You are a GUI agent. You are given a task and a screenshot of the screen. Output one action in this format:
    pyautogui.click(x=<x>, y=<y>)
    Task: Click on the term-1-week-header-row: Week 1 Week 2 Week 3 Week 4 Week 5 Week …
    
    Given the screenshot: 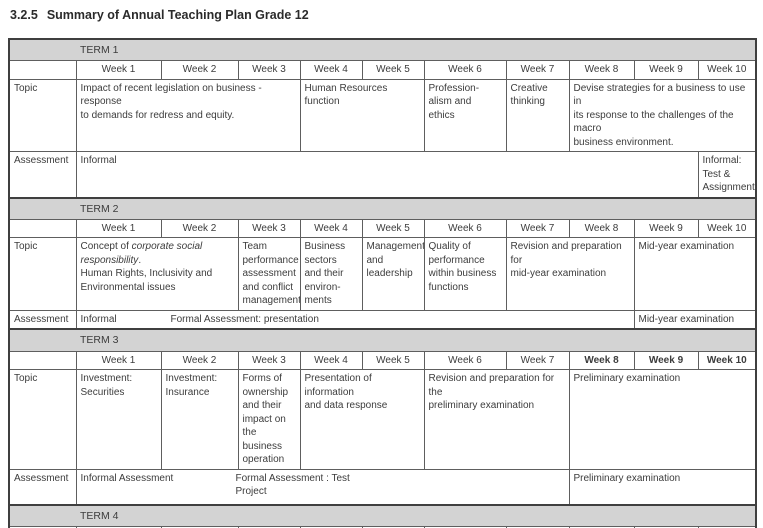 What is the action you would take?
    pyautogui.click(x=382, y=70)
    